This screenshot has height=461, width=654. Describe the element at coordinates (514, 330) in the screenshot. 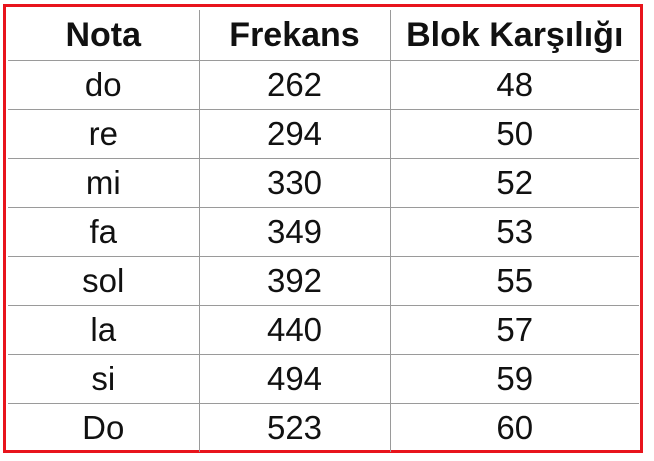

I see `cell-blok: 57` at that location.